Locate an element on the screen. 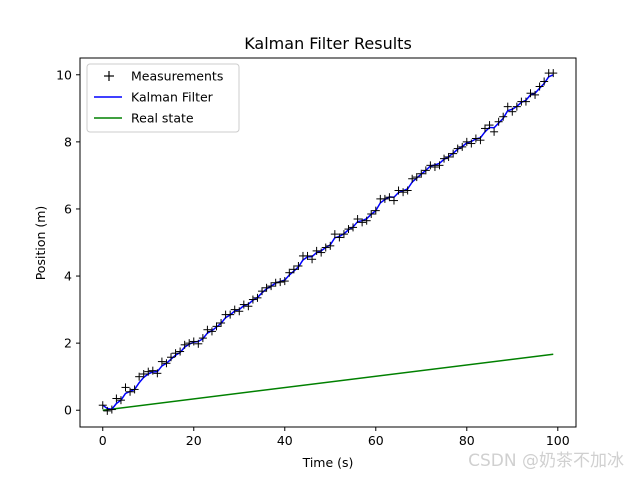 The height and width of the screenshot is (484, 640). y-tick-label: 4 is located at coordinates (68, 276).